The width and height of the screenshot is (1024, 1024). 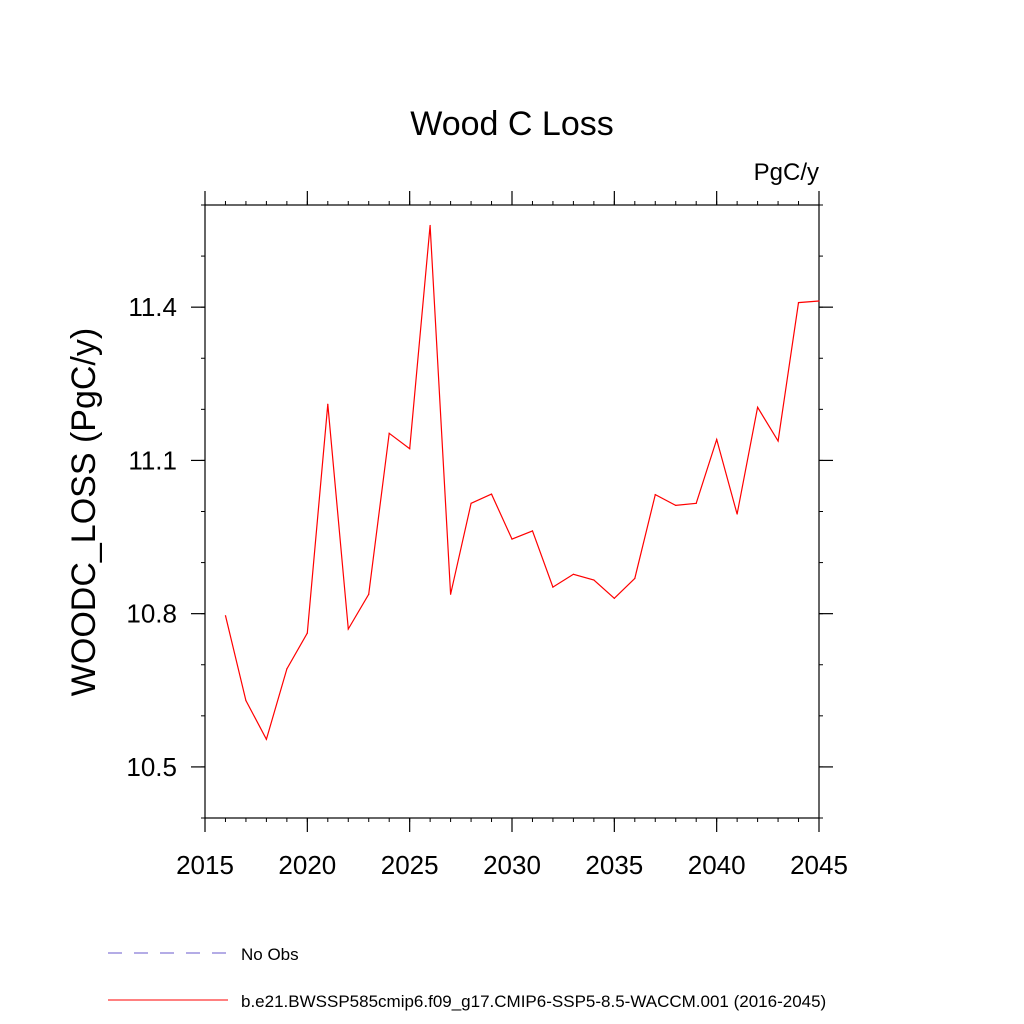 What do you see at coordinates (307, 865) in the screenshot?
I see `x-tick-label: 2020` at bounding box center [307, 865].